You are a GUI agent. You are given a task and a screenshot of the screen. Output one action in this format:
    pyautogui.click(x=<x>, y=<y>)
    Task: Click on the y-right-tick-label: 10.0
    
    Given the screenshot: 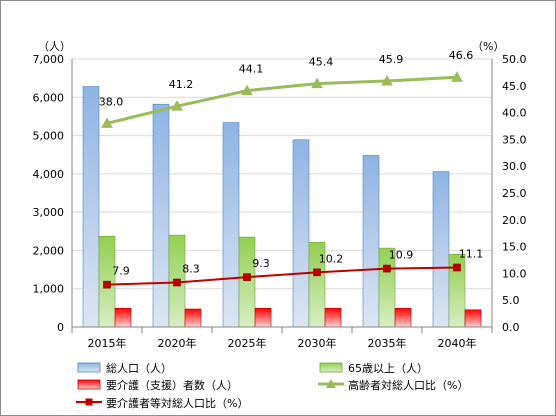 What is the action you would take?
    pyautogui.click(x=514, y=273)
    